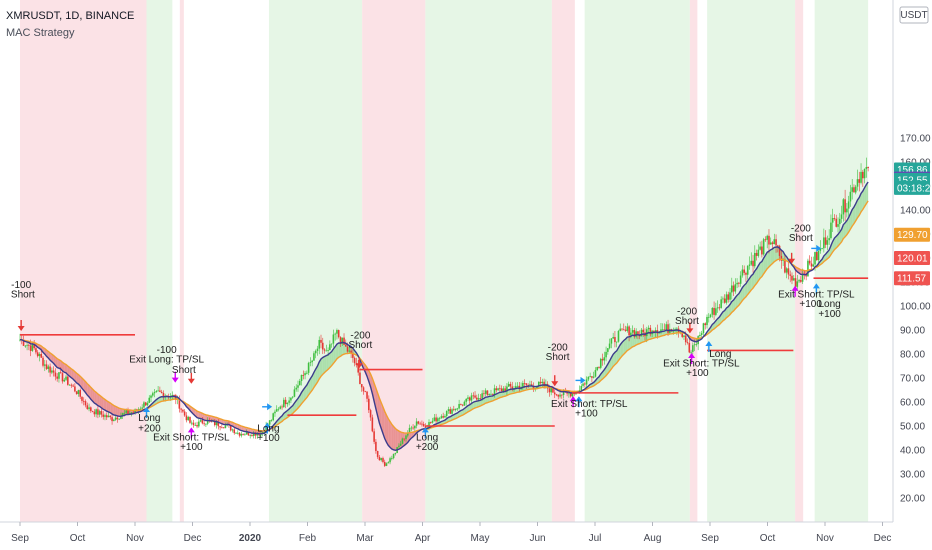 Image resolution: width=932 pixels, height=550 pixels. I want to click on x-tick-label: Nov, so click(825, 538).